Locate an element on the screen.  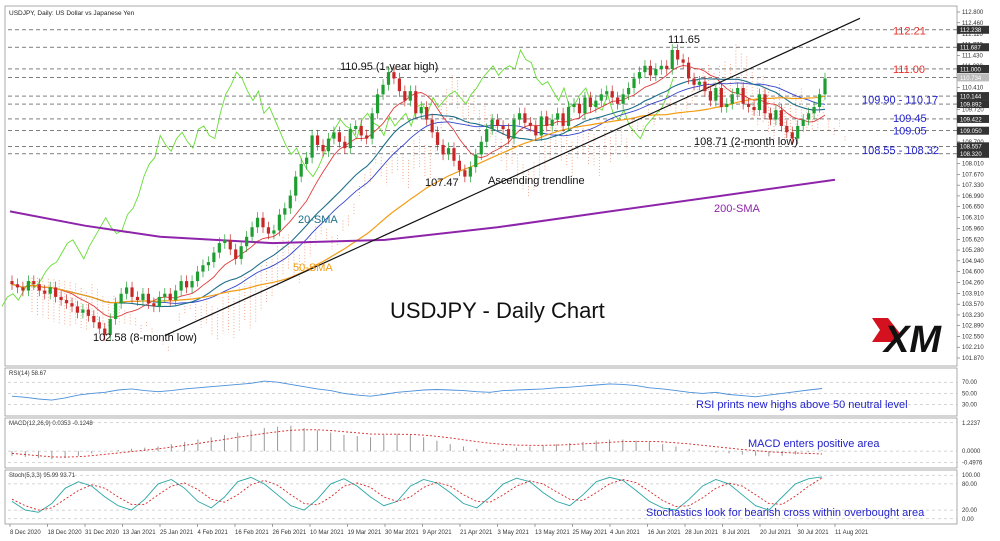
date-tick-label: 30 Mar 2021 is located at coordinates (402, 533).